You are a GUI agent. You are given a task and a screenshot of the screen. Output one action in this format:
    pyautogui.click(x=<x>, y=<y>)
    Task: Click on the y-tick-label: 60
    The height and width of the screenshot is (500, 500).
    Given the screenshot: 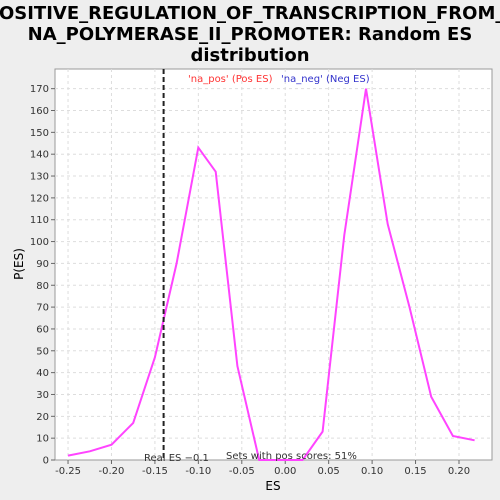 What is the action you would take?
    pyautogui.click(x=42, y=329)
    